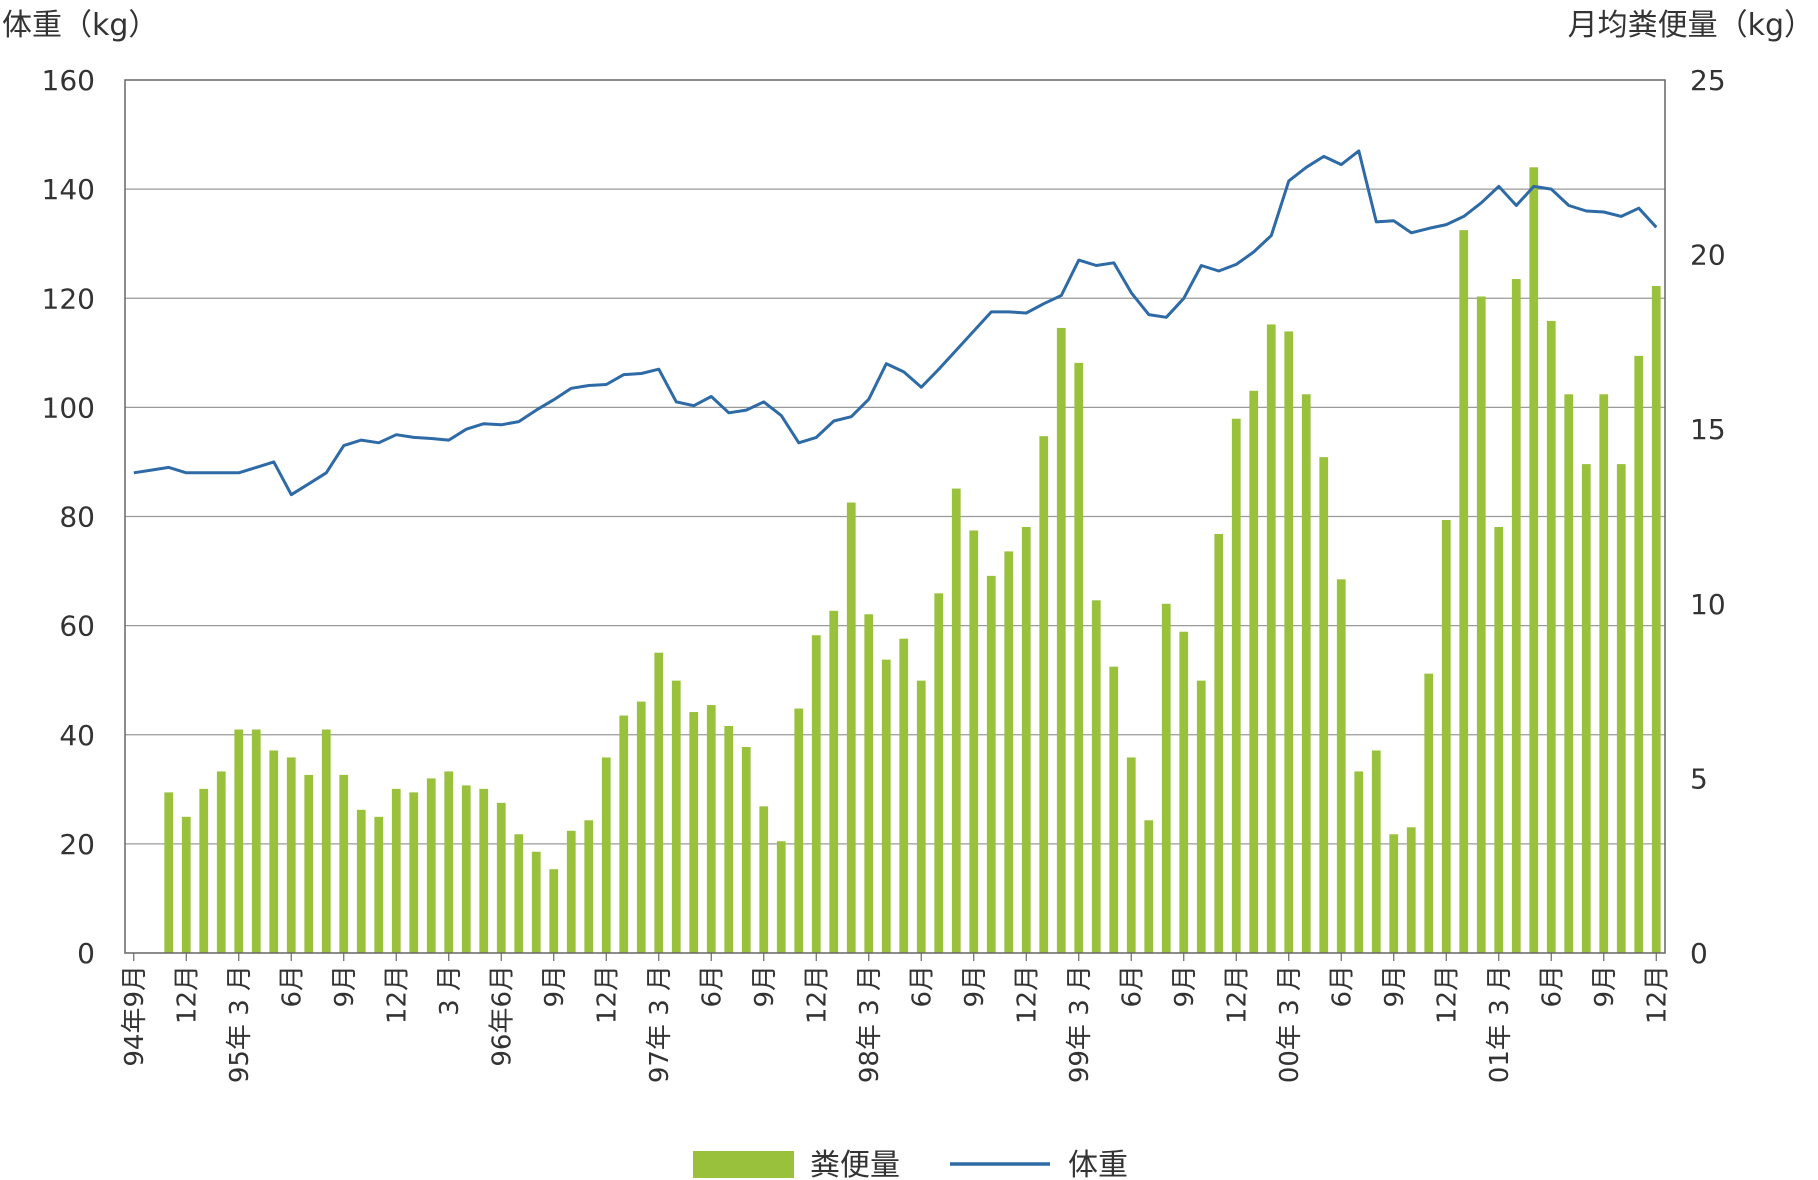 The height and width of the screenshot is (1180, 1818). I want to click on right-tick-label: 15, so click(1708, 429).